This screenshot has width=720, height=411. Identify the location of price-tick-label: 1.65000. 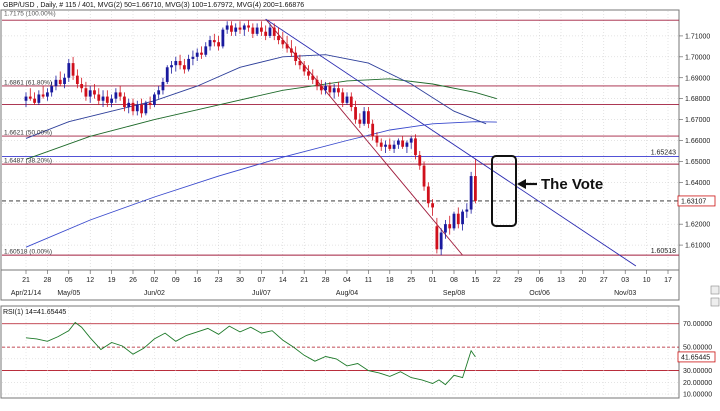
(697, 162).